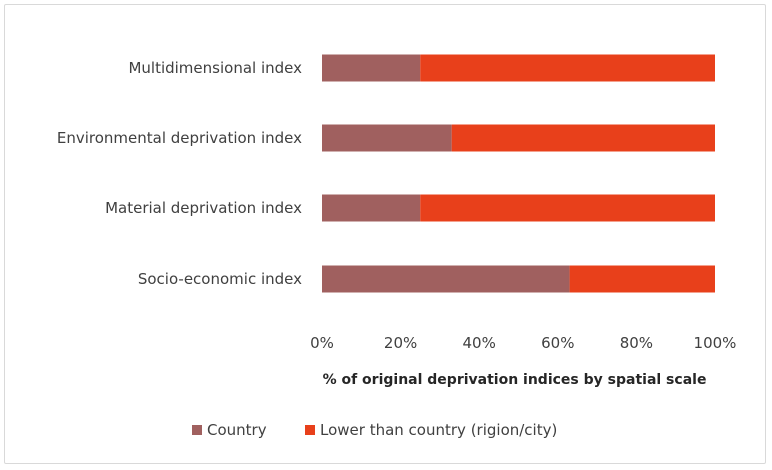 The width and height of the screenshot is (772, 470). I want to click on x-tick-label: 0%, so click(322, 343).